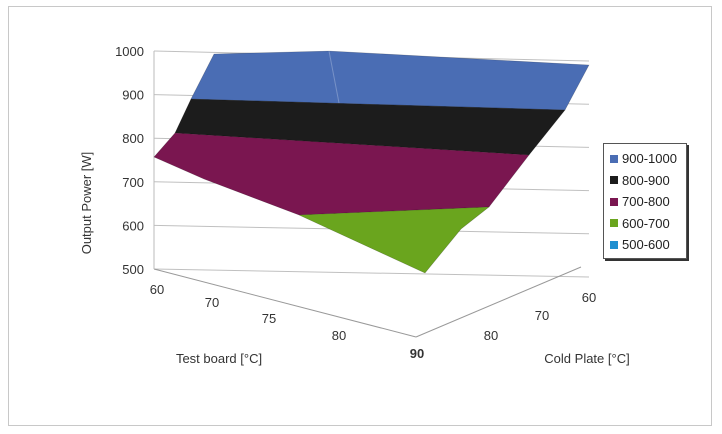  What do you see at coordinates (133, 95) in the screenshot?
I see `z-tick-label: 900` at bounding box center [133, 95].